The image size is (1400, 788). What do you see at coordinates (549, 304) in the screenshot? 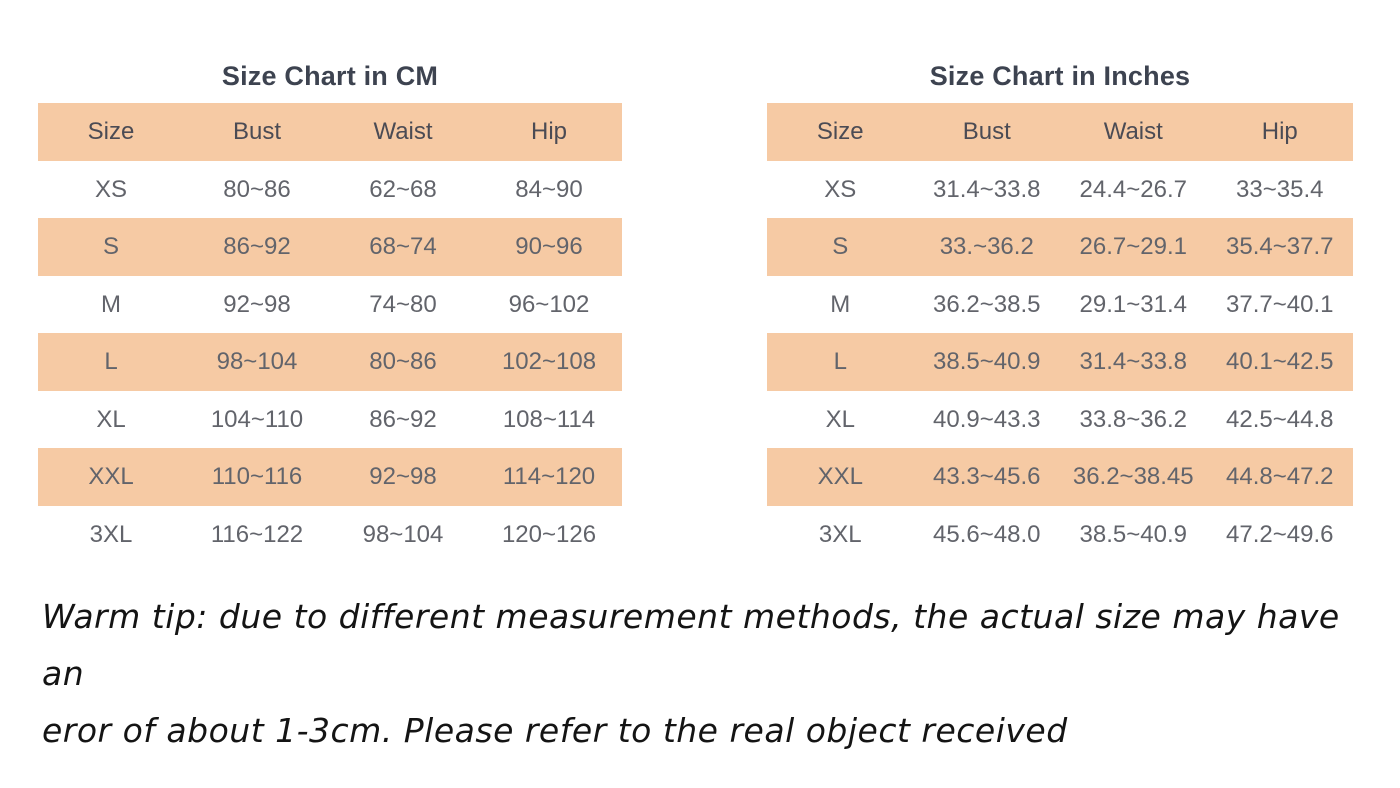
I see `table-cell: 96~102` at bounding box center [549, 304].